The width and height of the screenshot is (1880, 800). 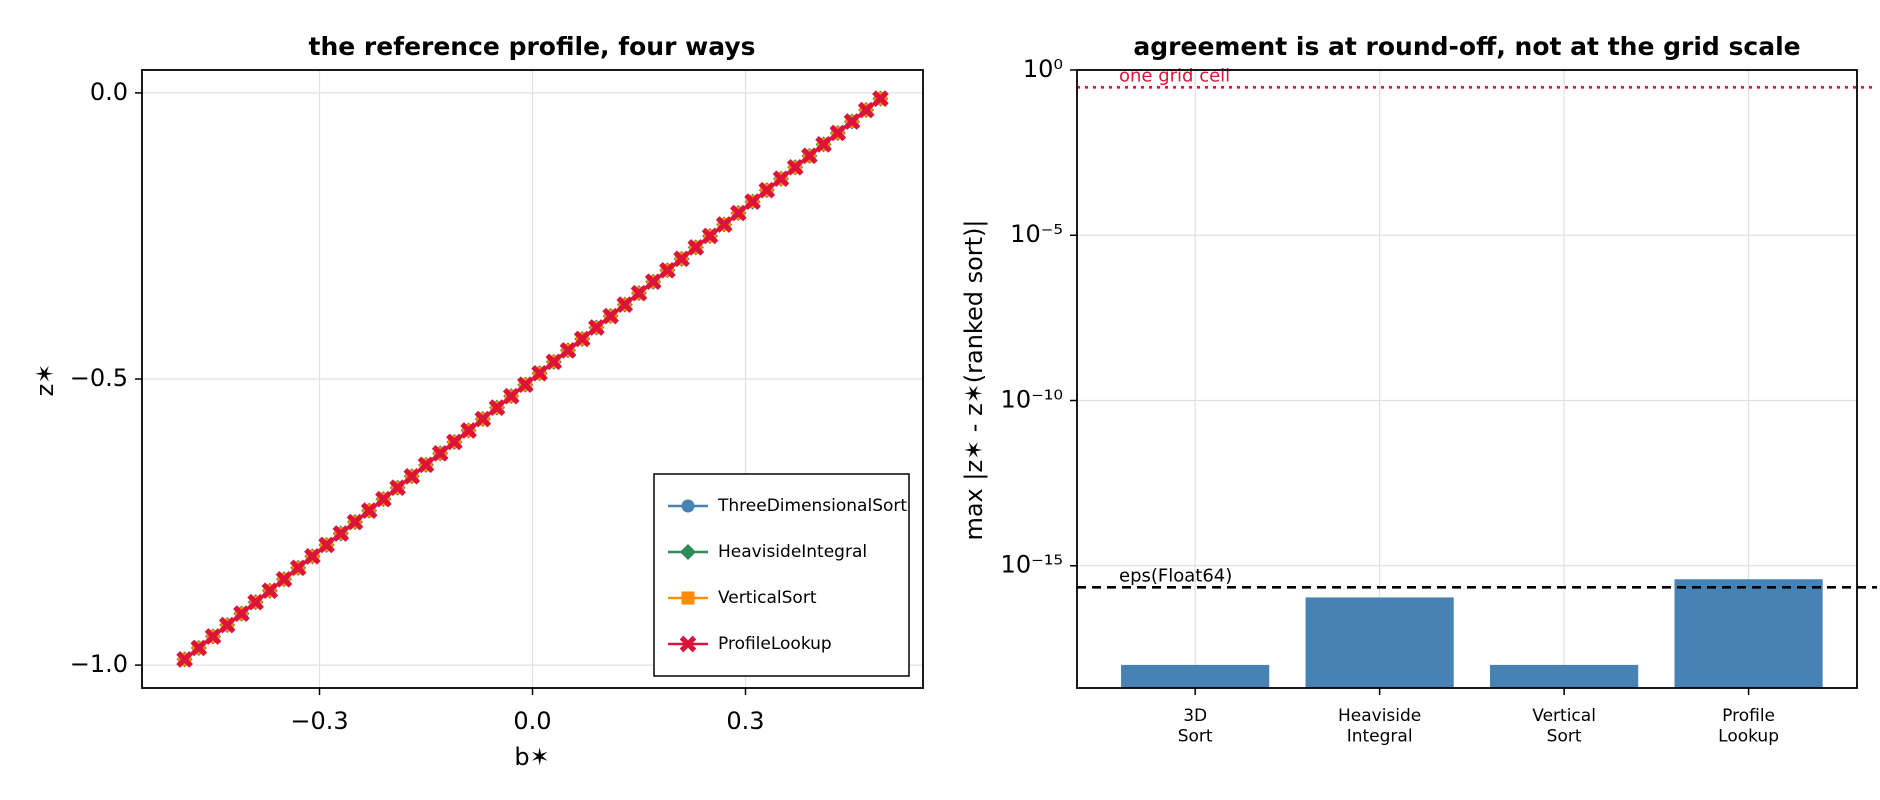 I want to click on x-tick-label: Heaviside Integral, so click(x=1379, y=726).